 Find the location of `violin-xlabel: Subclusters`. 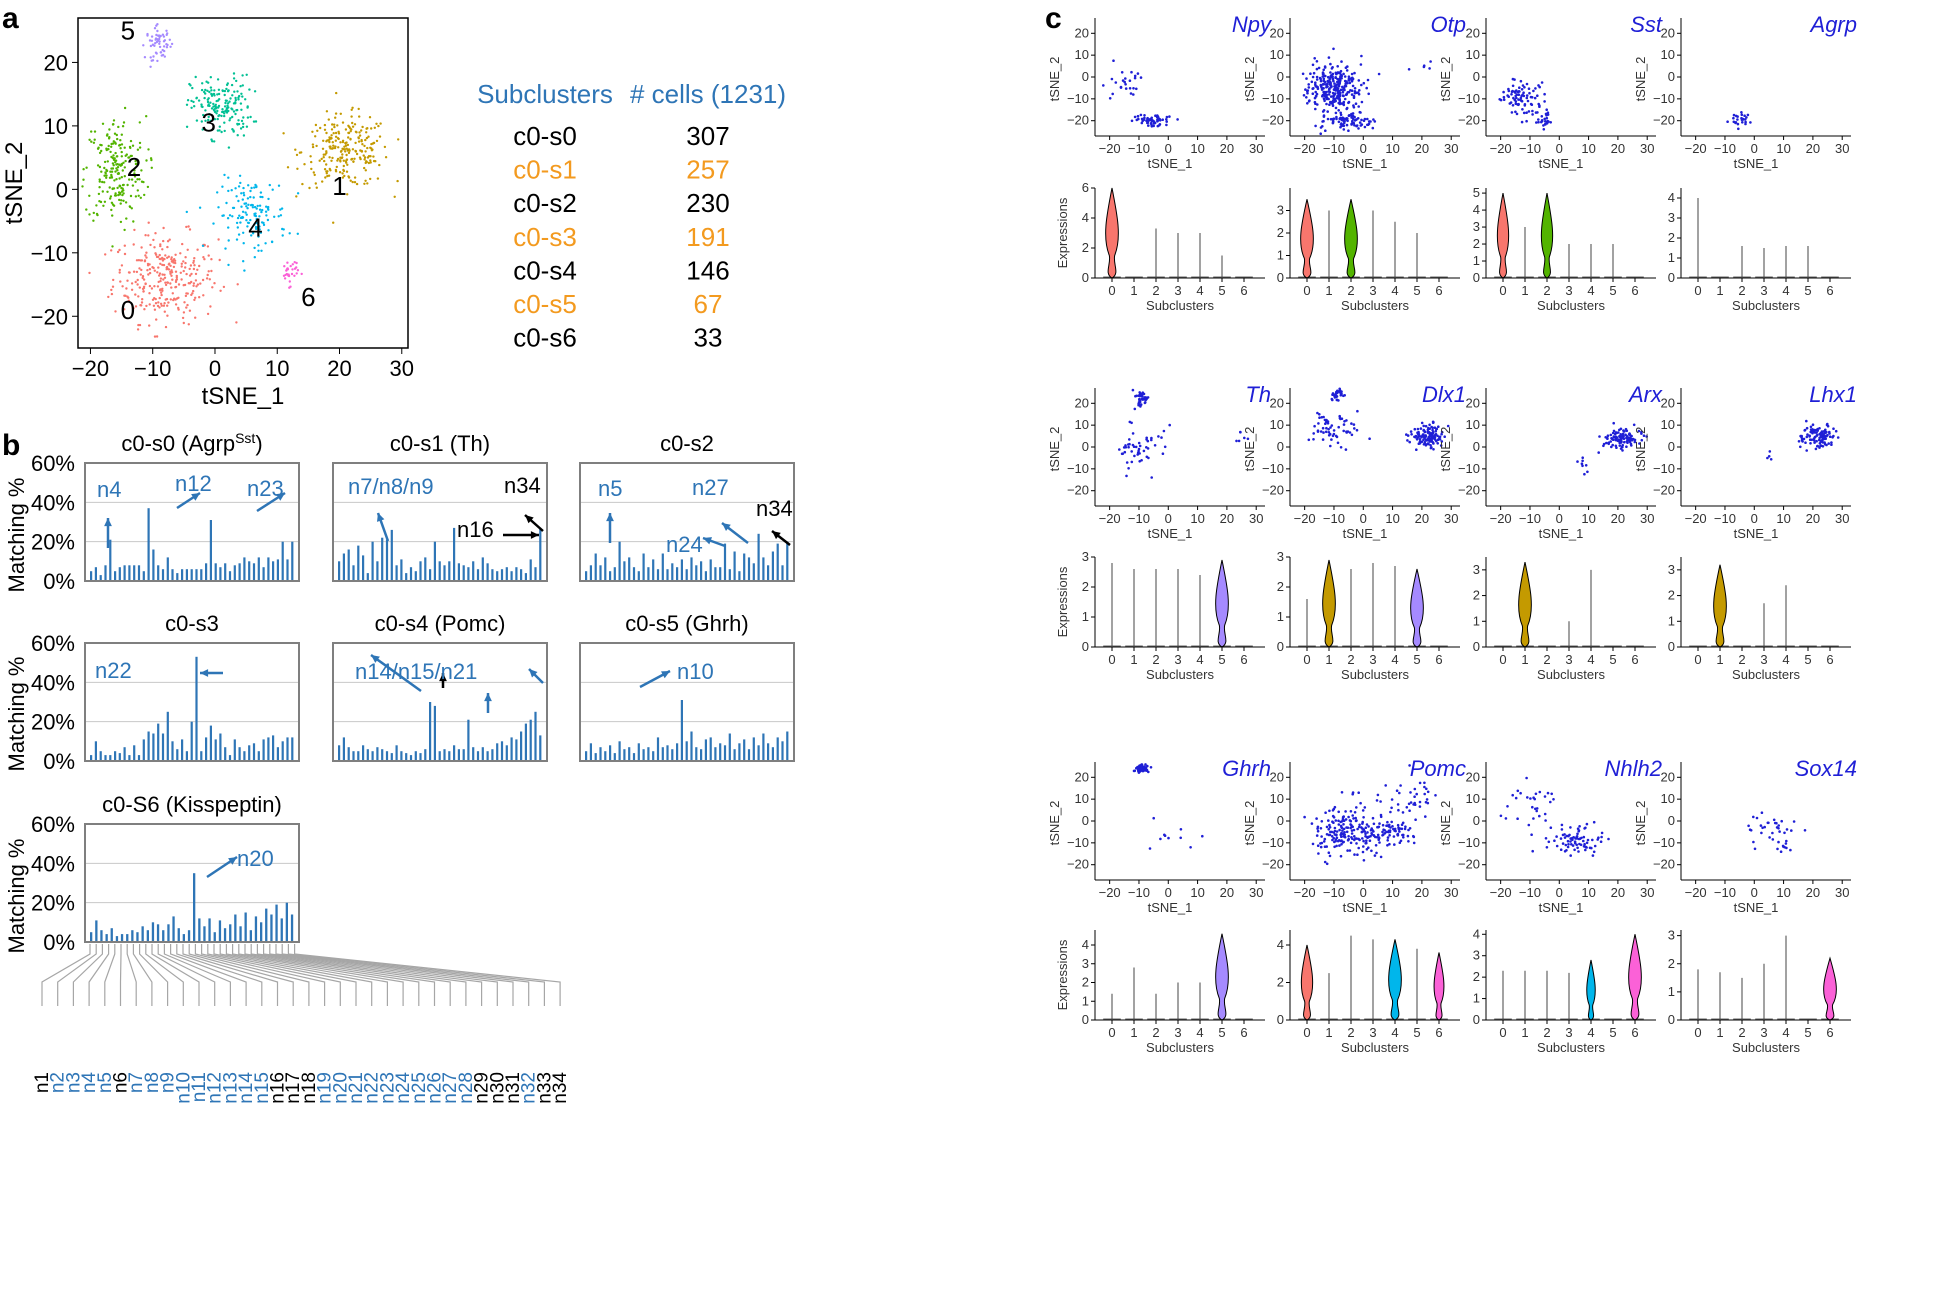

violin-xlabel: Subclusters is located at coordinates (1180, 674).